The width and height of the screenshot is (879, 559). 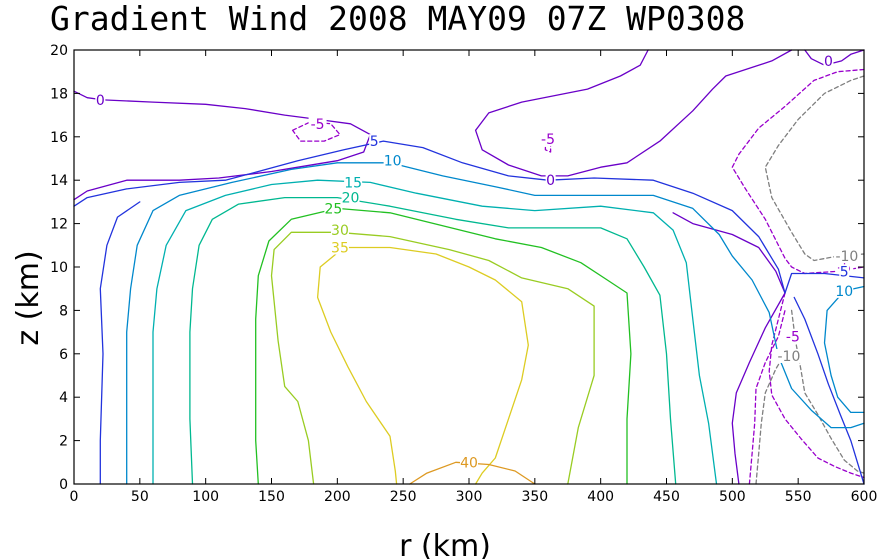 I want to click on x-axis-title: r (km), so click(x=445, y=544).